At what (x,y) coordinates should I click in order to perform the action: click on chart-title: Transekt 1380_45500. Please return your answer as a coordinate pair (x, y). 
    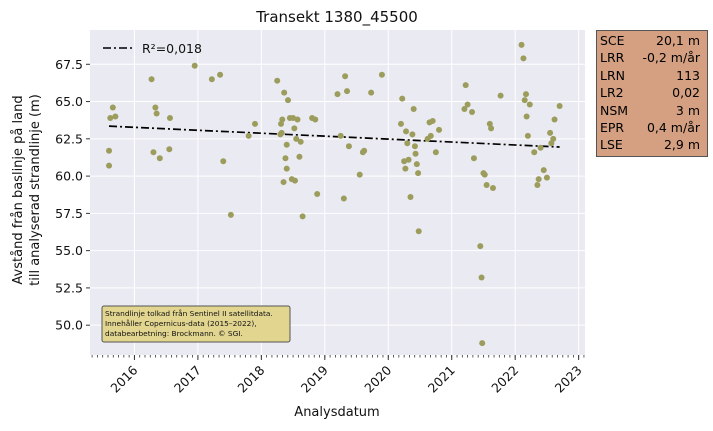
    Looking at the image, I should click on (336, 17).